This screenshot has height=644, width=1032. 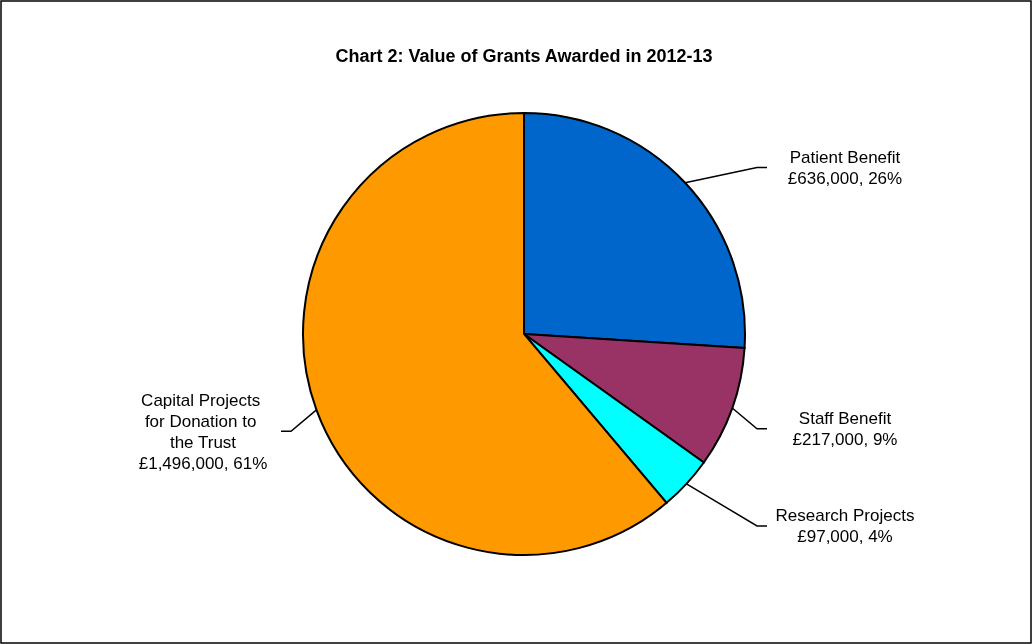 What do you see at coordinates (203, 421) in the screenshot?
I see `slice-label: Capital Projects for Donation to the Trust` at bounding box center [203, 421].